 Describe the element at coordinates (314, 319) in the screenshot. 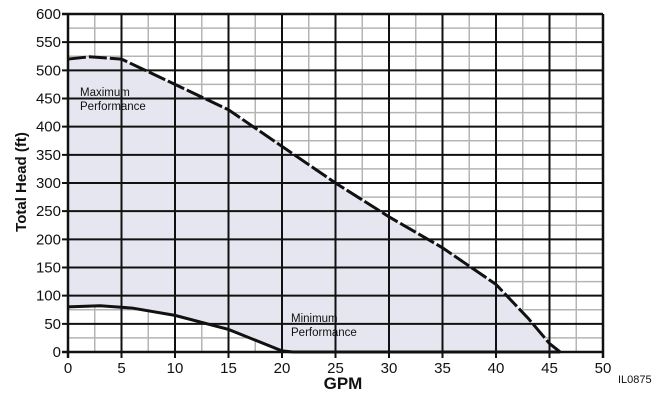

I see `min-performance-label: Minimum` at that location.